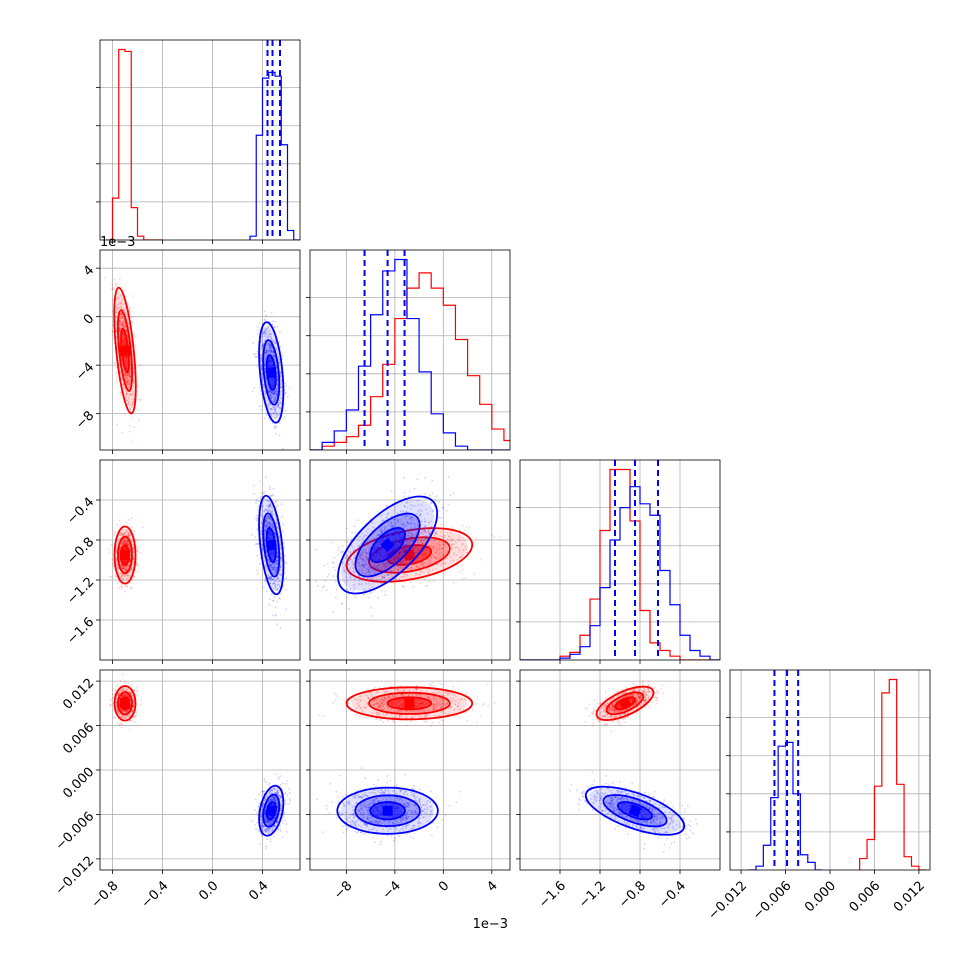 This screenshot has height=970, width=970. Describe the element at coordinates (343, 890) in the screenshot. I see `x-tick-label: −8` at that location.